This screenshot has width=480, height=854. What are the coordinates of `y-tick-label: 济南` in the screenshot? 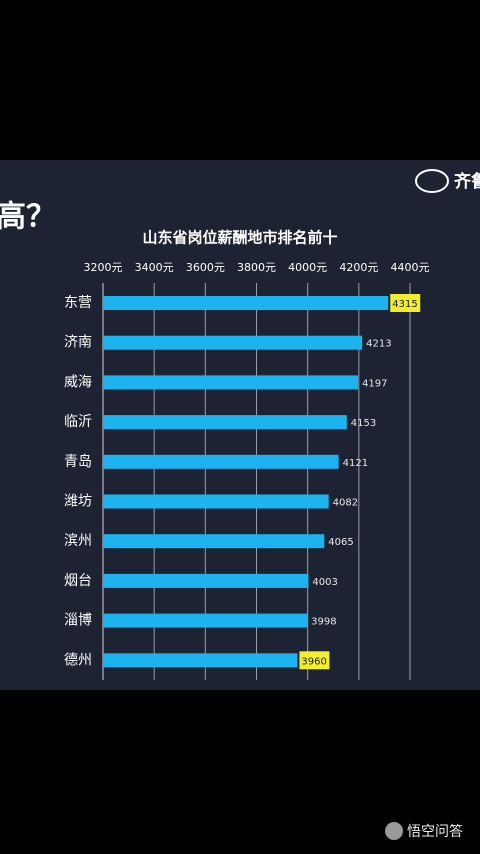 It's located at (78, 343).